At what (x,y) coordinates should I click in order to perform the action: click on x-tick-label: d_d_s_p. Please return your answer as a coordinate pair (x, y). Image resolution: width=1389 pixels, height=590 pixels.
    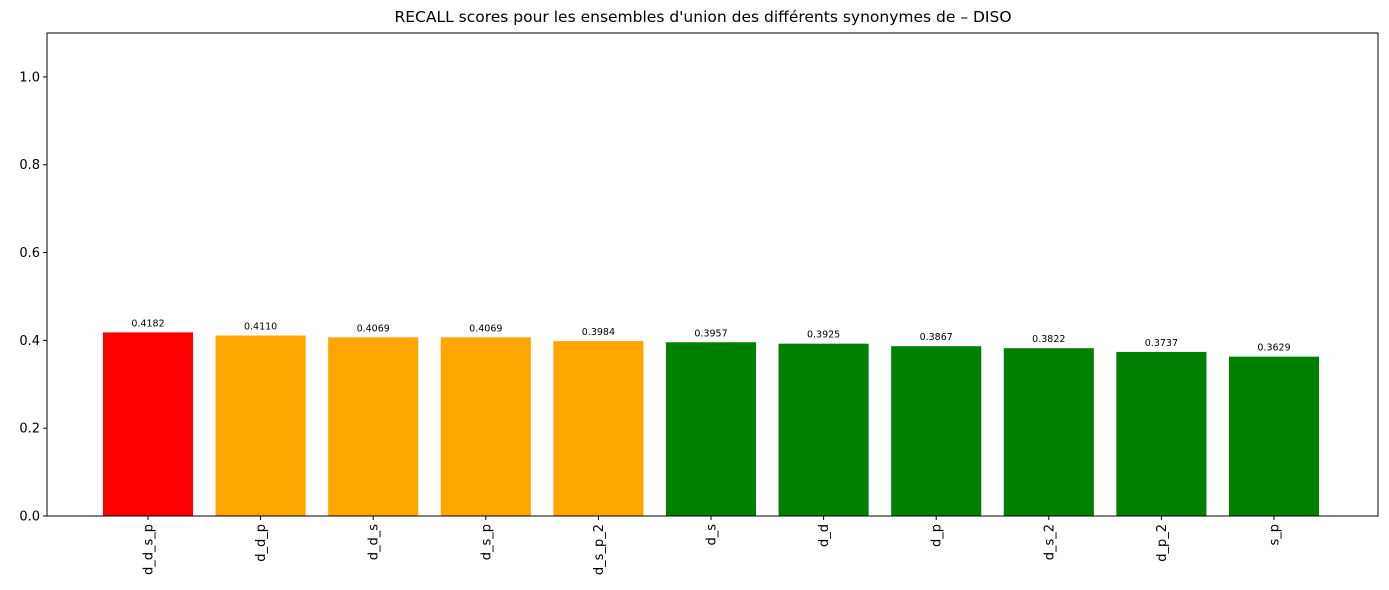
    Looking at the image, I should click on (149, 549).